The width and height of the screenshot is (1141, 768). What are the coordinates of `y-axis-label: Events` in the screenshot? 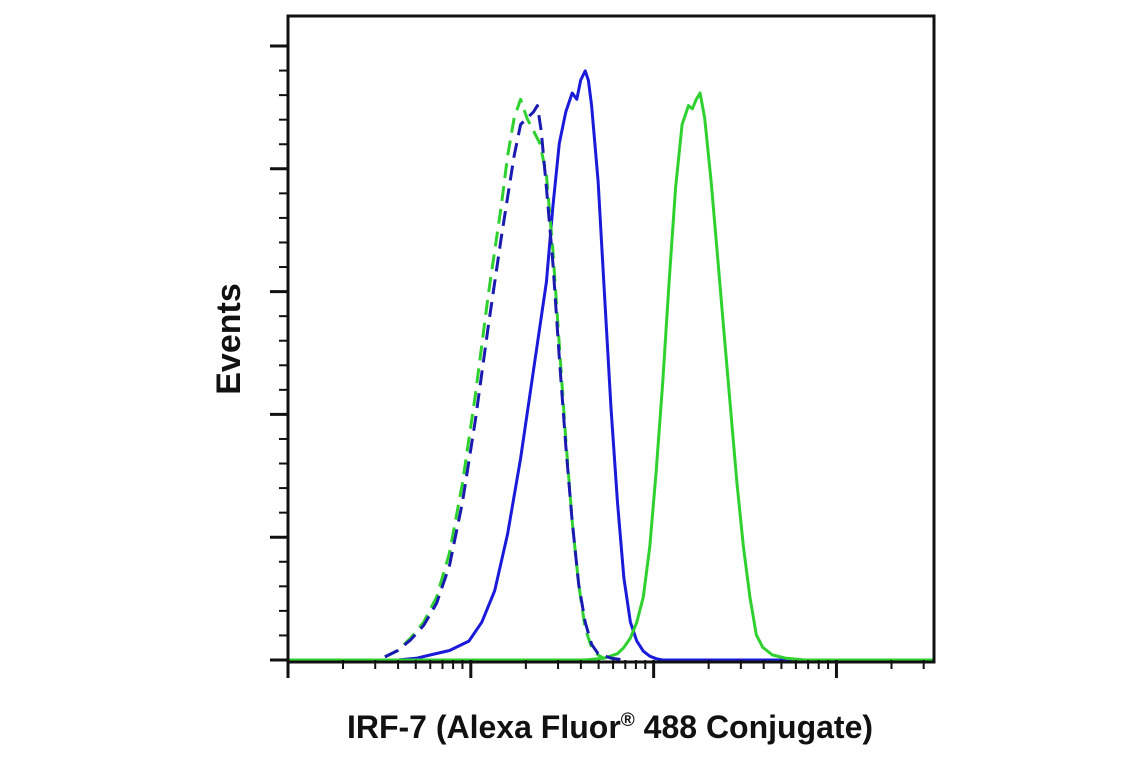 It's located at (229, 339).